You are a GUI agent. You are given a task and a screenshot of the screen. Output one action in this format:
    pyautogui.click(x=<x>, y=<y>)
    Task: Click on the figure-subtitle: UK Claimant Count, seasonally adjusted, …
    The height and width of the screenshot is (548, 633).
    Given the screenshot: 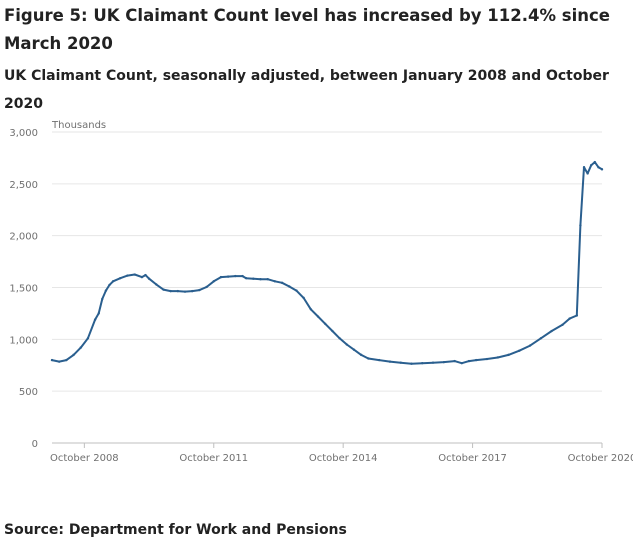 What is the action you would take?
    pyautogui.click(x=306, y=90)
    